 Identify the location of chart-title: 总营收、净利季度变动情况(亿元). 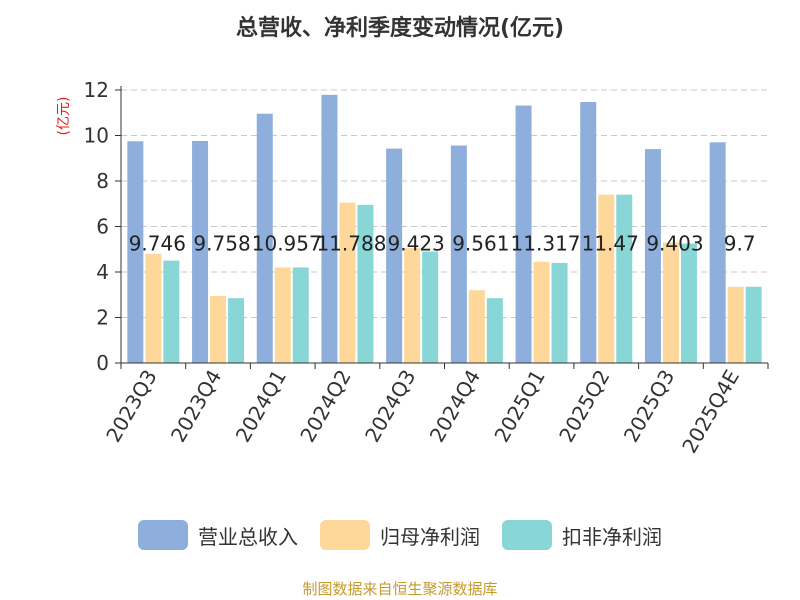
(400, 28).